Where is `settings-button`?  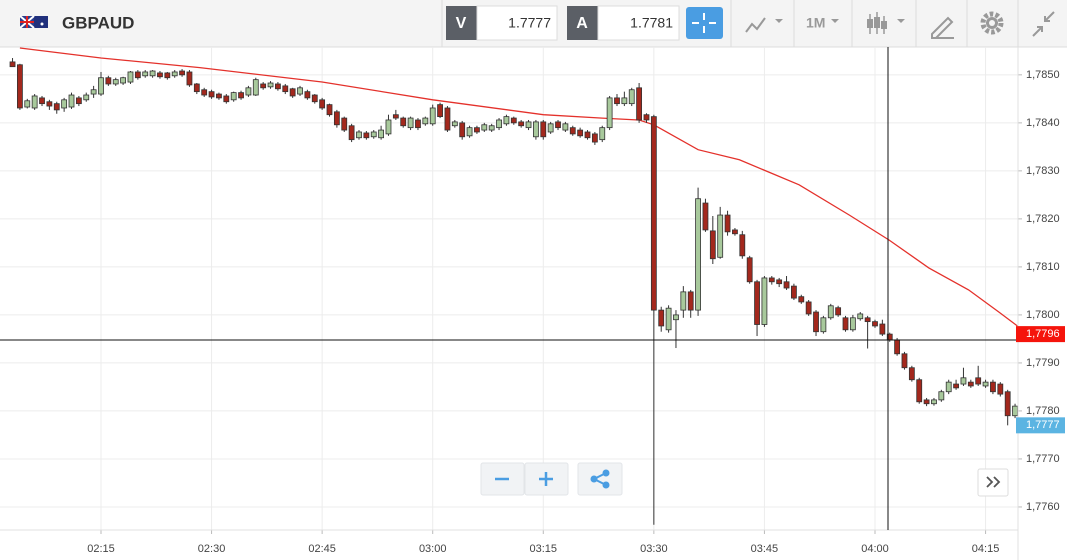 settings-button is located at coordinates (992, 23).